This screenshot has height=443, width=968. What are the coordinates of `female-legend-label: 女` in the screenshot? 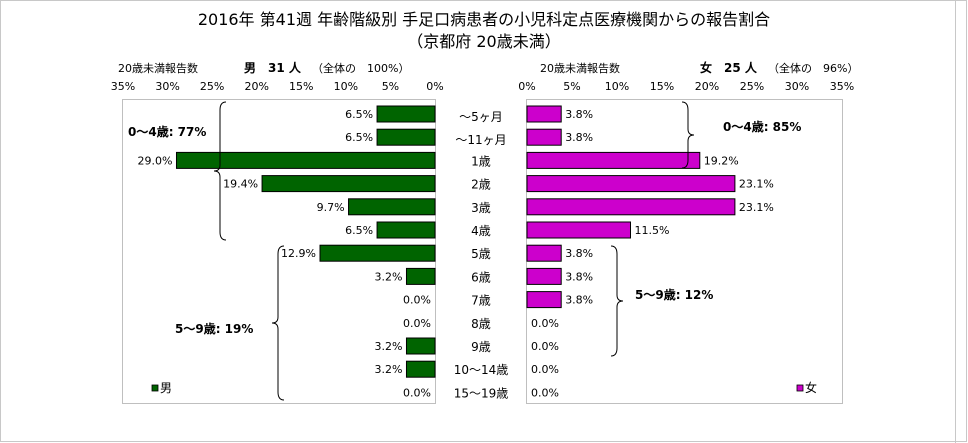 It's located at (811, 387).